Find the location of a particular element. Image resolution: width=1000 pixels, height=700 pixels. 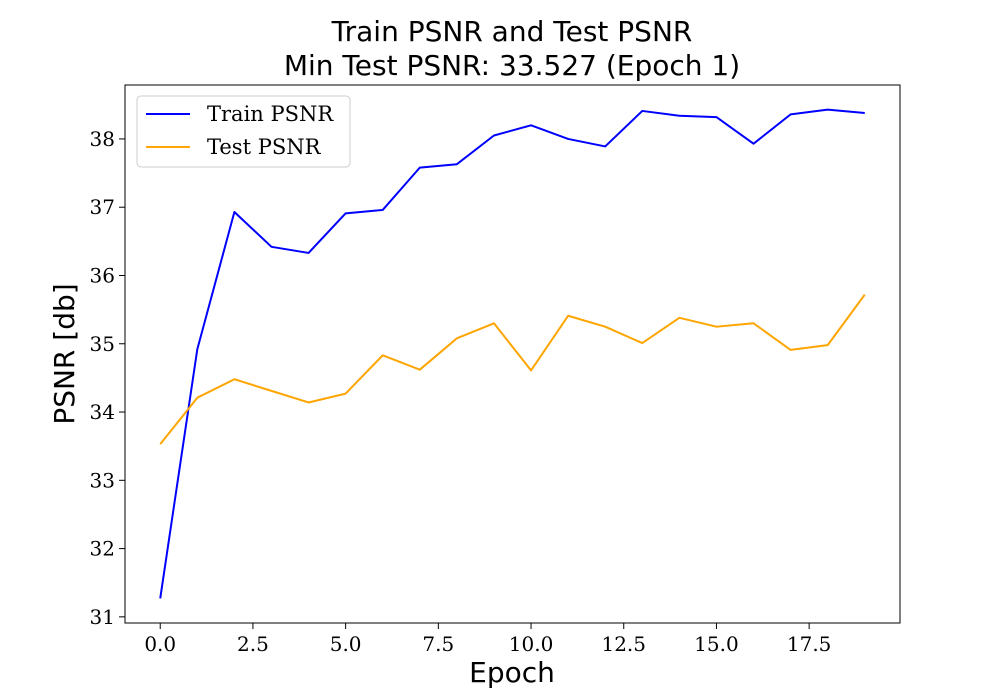

y-tick-label: 38 is located at coordinates (102, 139).